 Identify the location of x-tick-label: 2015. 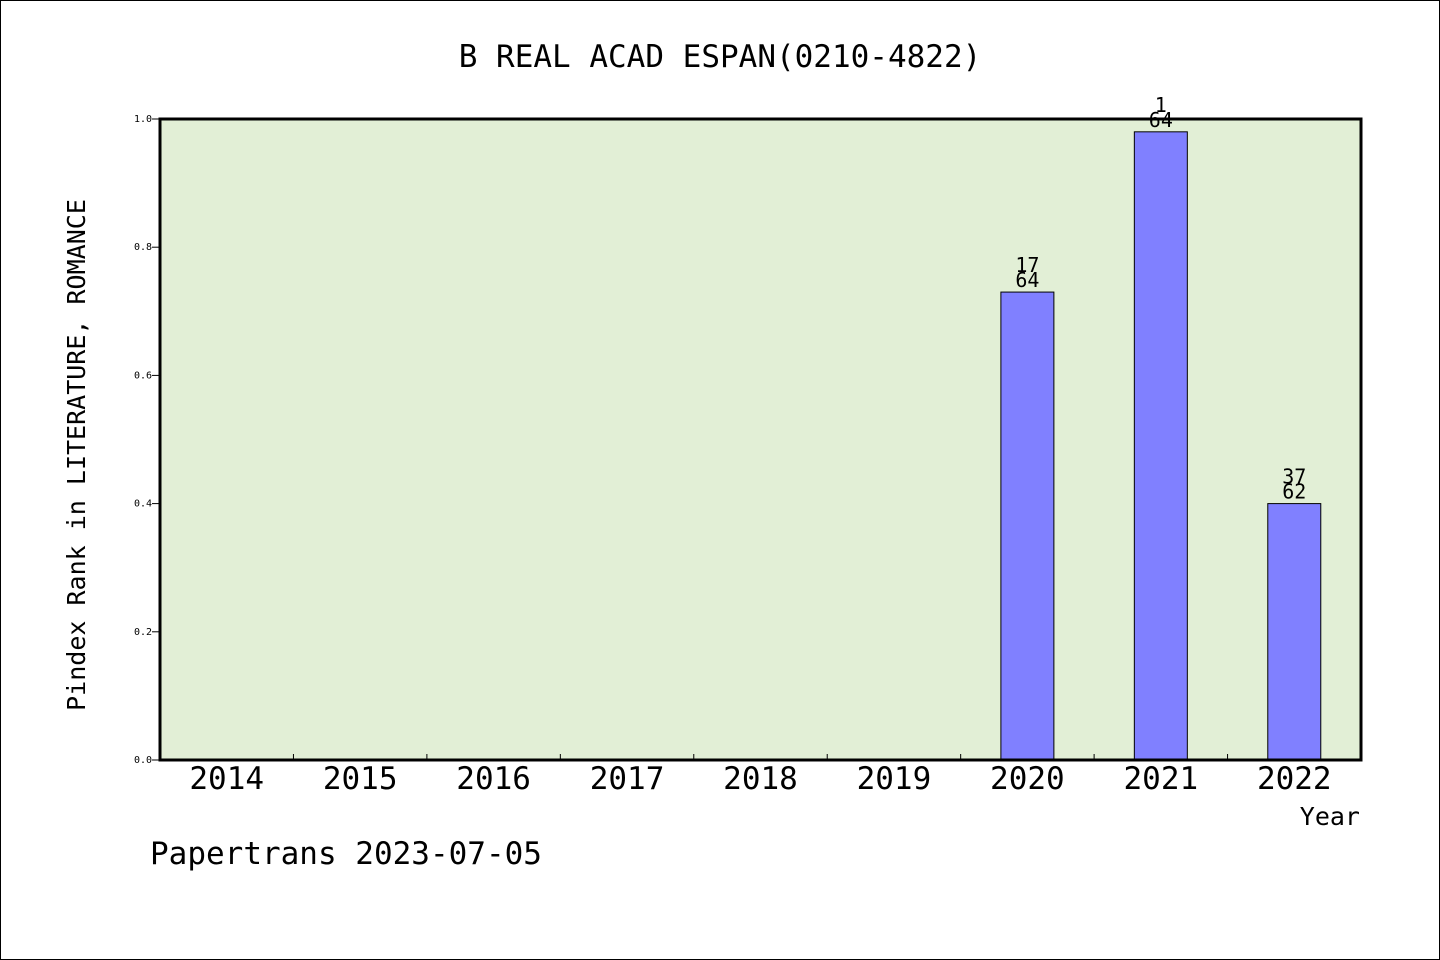
(360, 779).